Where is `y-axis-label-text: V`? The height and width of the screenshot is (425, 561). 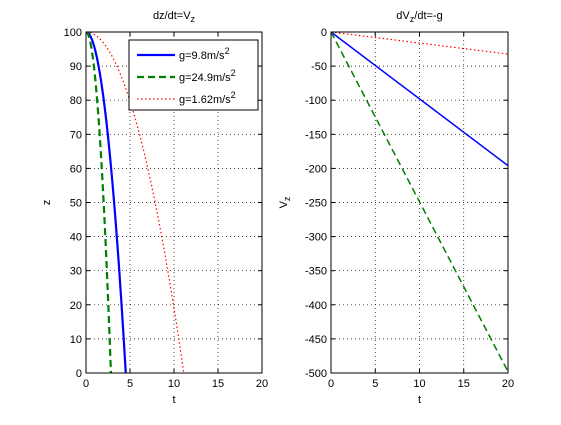 y-axis-label-text: V is located at coordinates (284, 204).